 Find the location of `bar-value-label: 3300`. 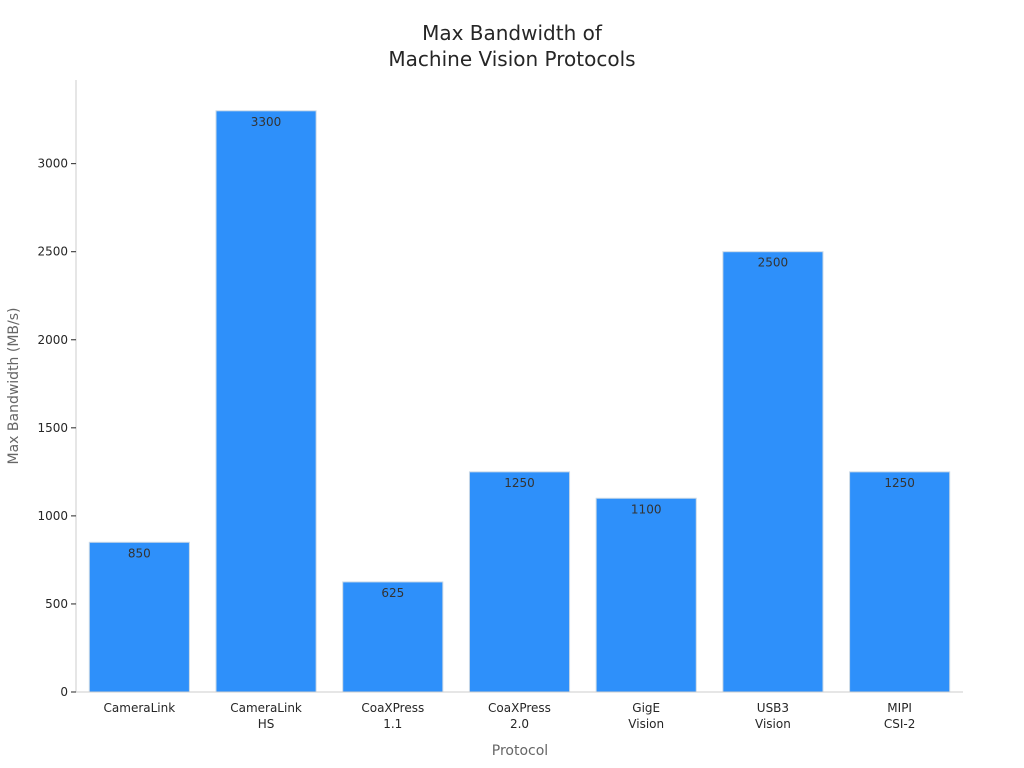

bar-value-label: 3300 is located at coordinates (266, 122).